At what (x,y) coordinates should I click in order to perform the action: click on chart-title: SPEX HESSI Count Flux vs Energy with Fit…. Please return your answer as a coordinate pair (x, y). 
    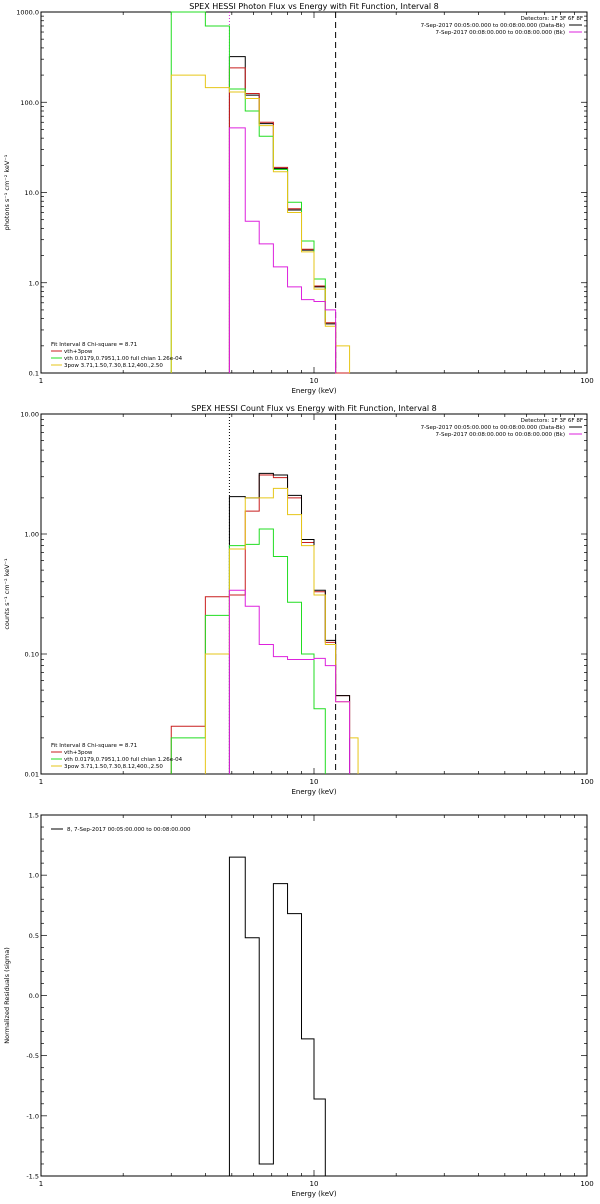
    Looking at the image, I should click on (313, 408).